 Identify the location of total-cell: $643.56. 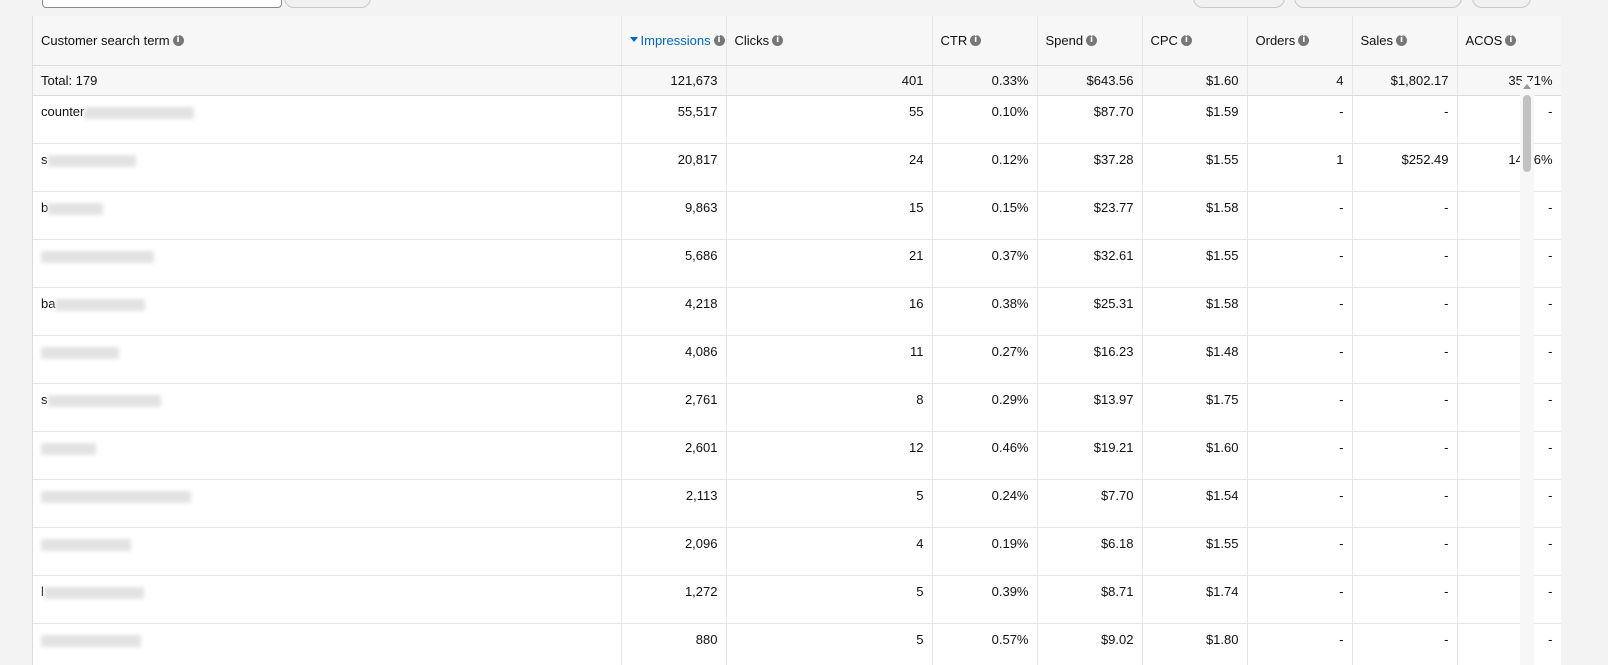
(1090, 80).